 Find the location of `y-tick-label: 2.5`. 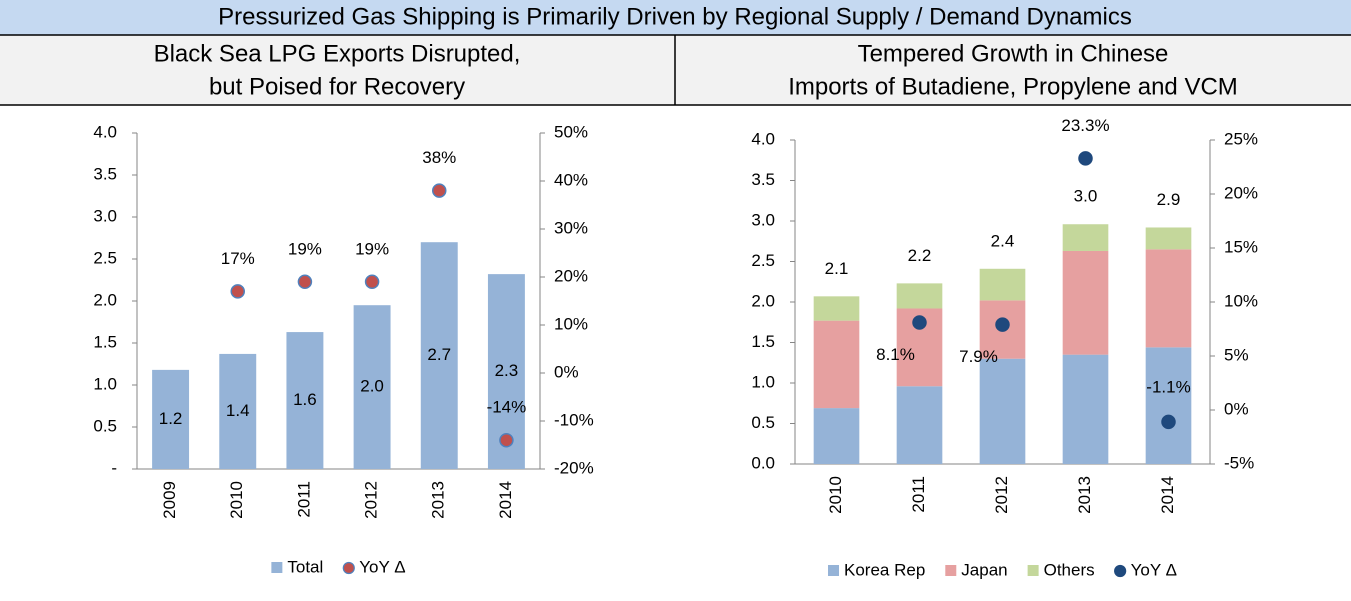

y-tick-label: 2.5 is located at coordinates (763, 260).